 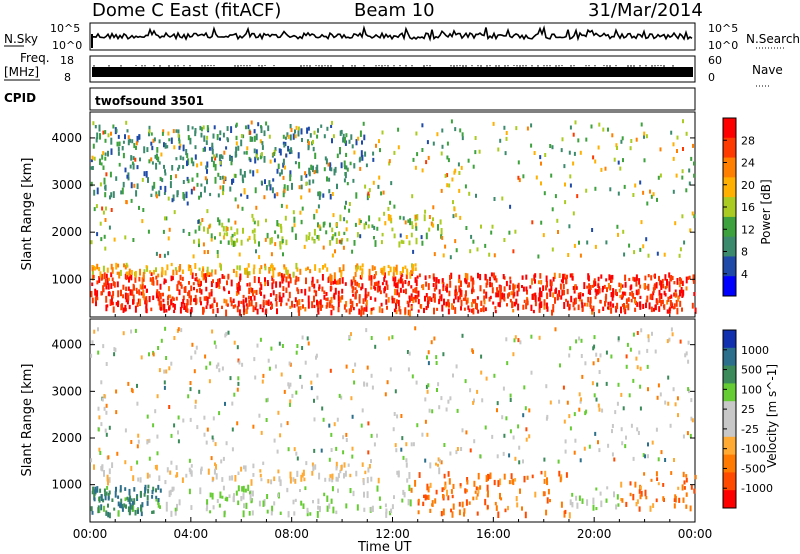 What do you see at coordinates (66, 438) in the screenshot?
I see `y-tick-label: 2000` at bounding box center [66, 438].